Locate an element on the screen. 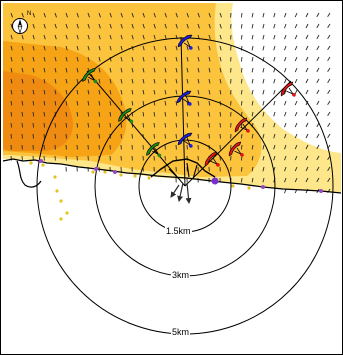  range-label-5km: 5km is located at coordinates (181, 332).